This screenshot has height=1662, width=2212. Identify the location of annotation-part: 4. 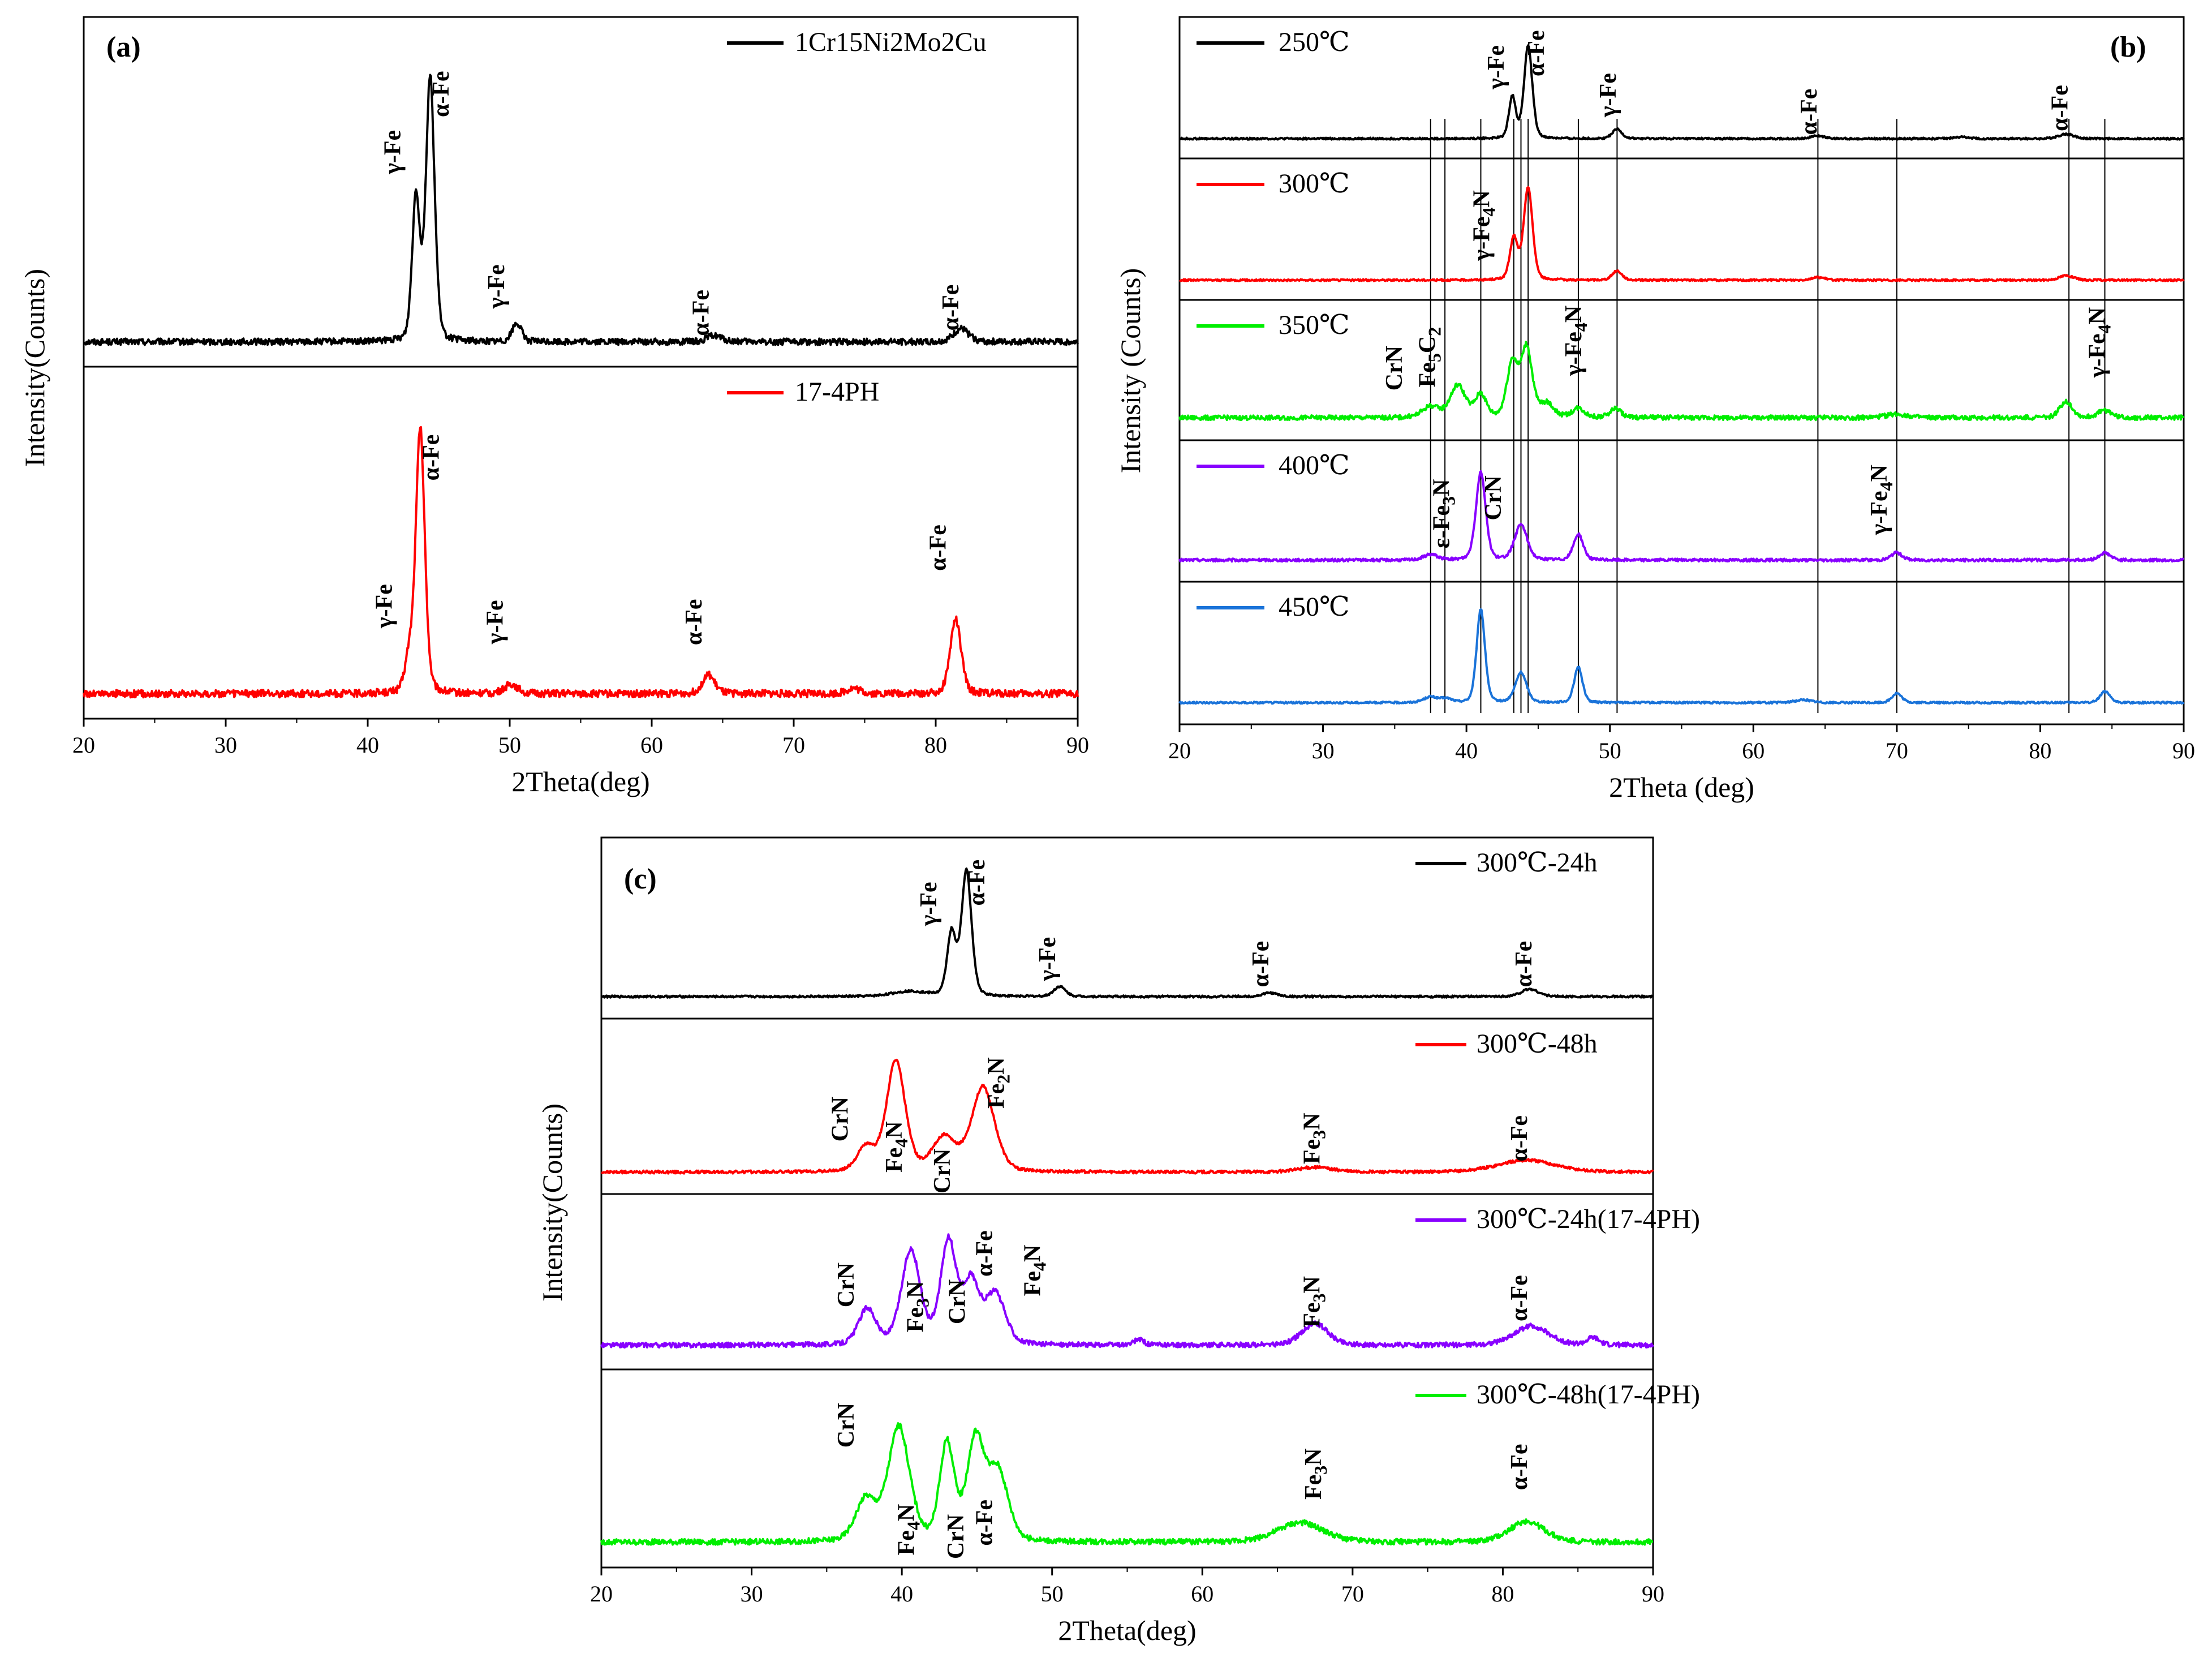
(1040, 1266).